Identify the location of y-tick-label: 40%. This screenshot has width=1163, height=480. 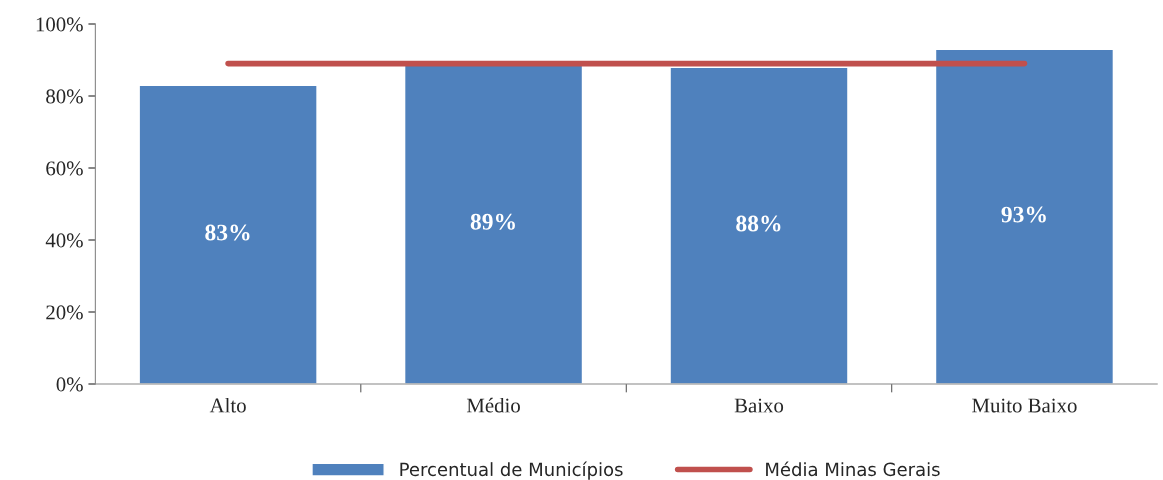
(64, 240).